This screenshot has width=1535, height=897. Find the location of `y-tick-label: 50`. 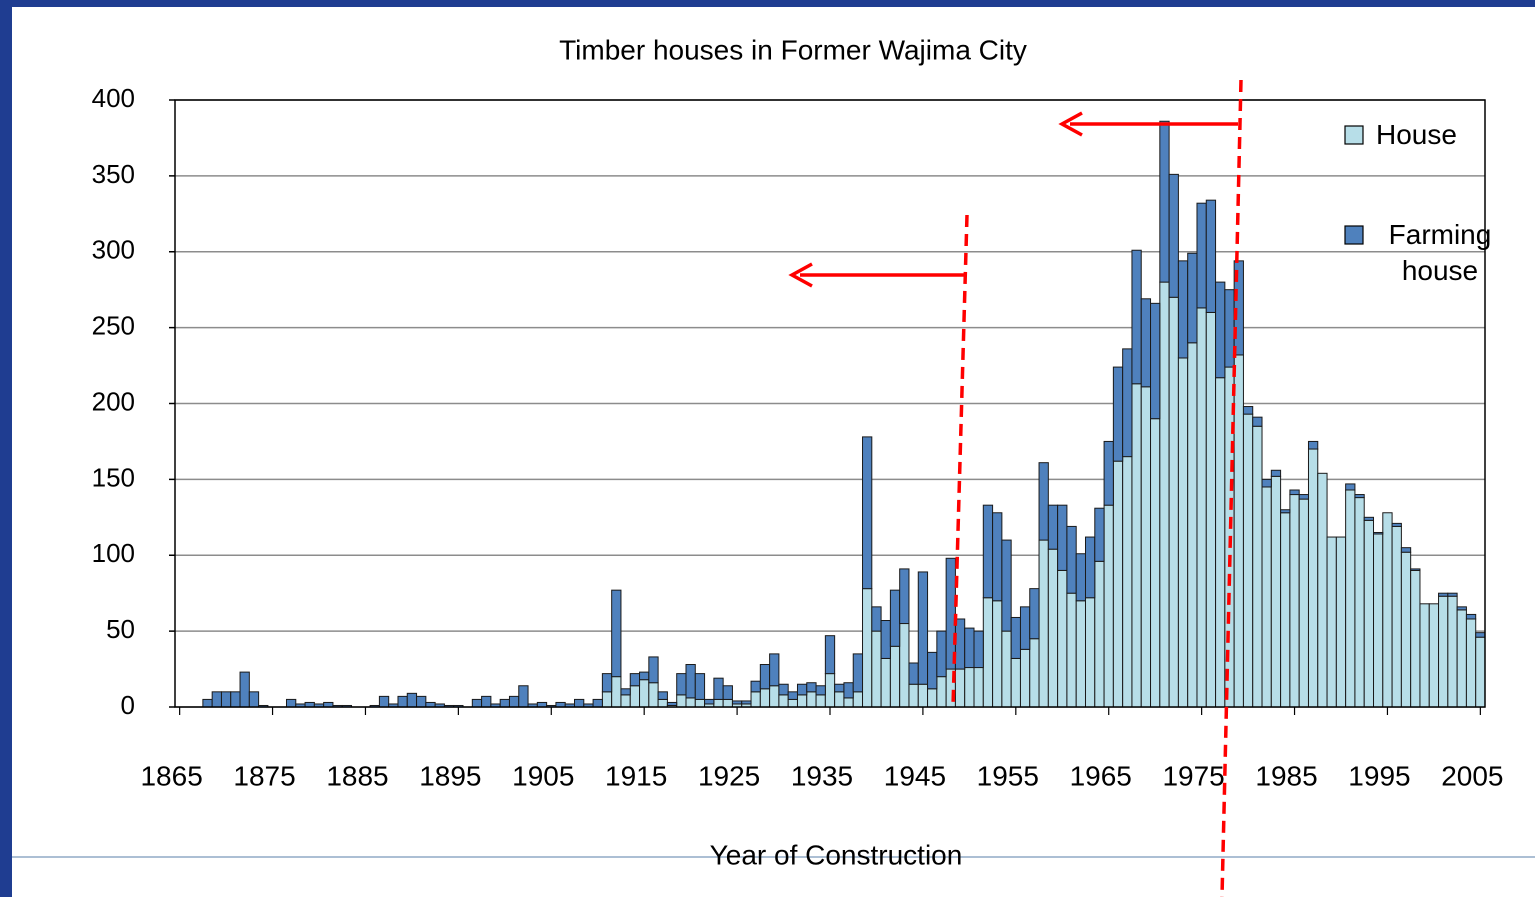

y-tick-label: 50 is located at coordinates (120, 629).